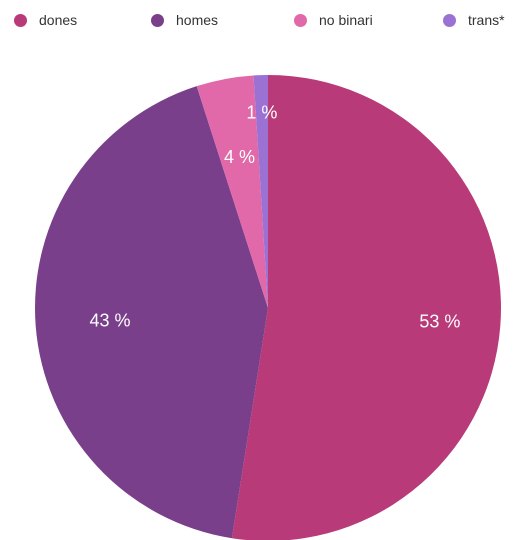  I want to click on legend-label-trans: trans*, so click(486, 20).